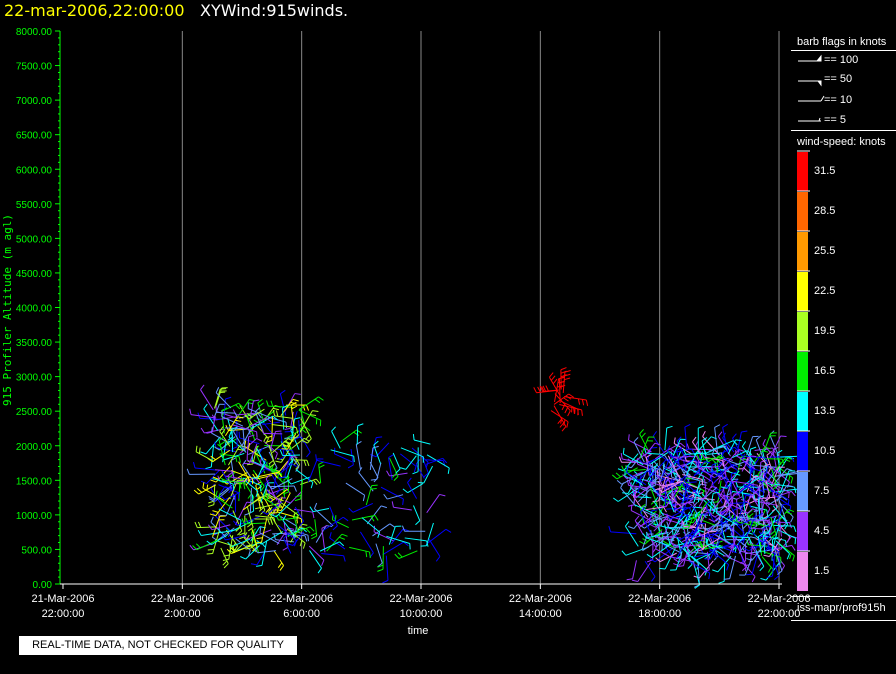 The image size is (896, 674). I want to click on legend-divider, so click(843, 130).